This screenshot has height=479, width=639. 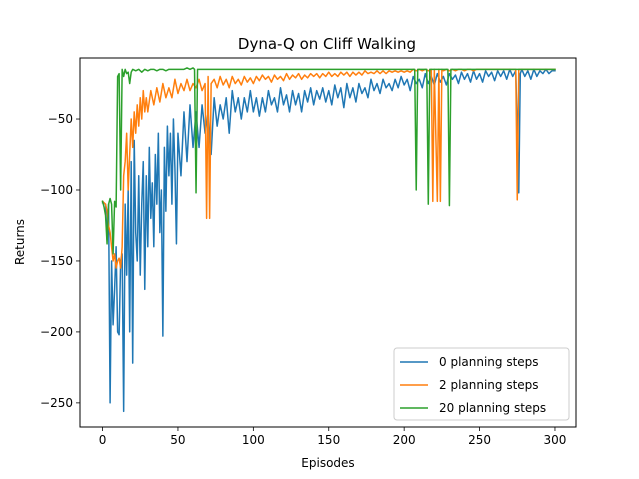 I want to click on x-tick-label: 250, so click(x=479, y=440).